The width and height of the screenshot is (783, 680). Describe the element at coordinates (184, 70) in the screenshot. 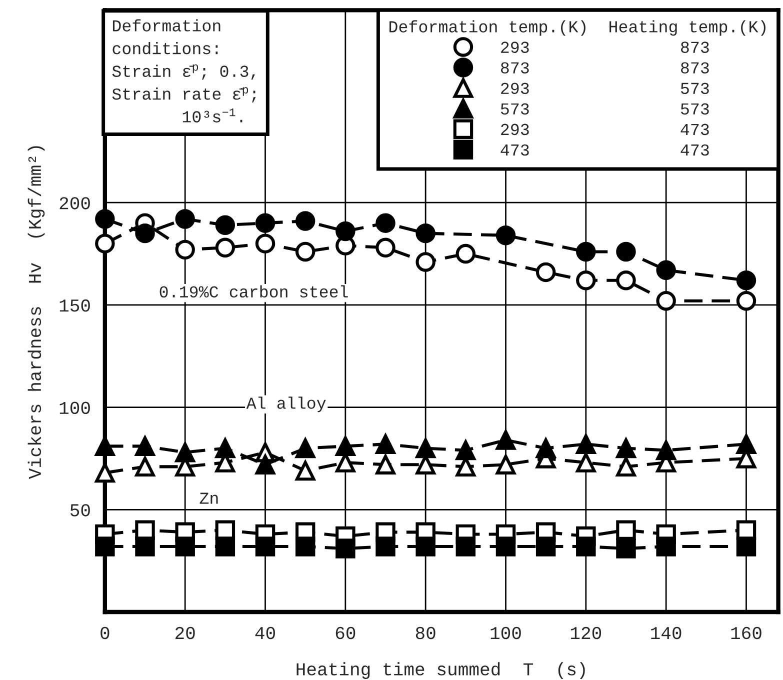

I see `text: Deformation conditions: Strain ε̄$^{p}$; 0.3, Strain rate ε̄̇$^{p}$; 10³s$^{−1}$.` at that location.